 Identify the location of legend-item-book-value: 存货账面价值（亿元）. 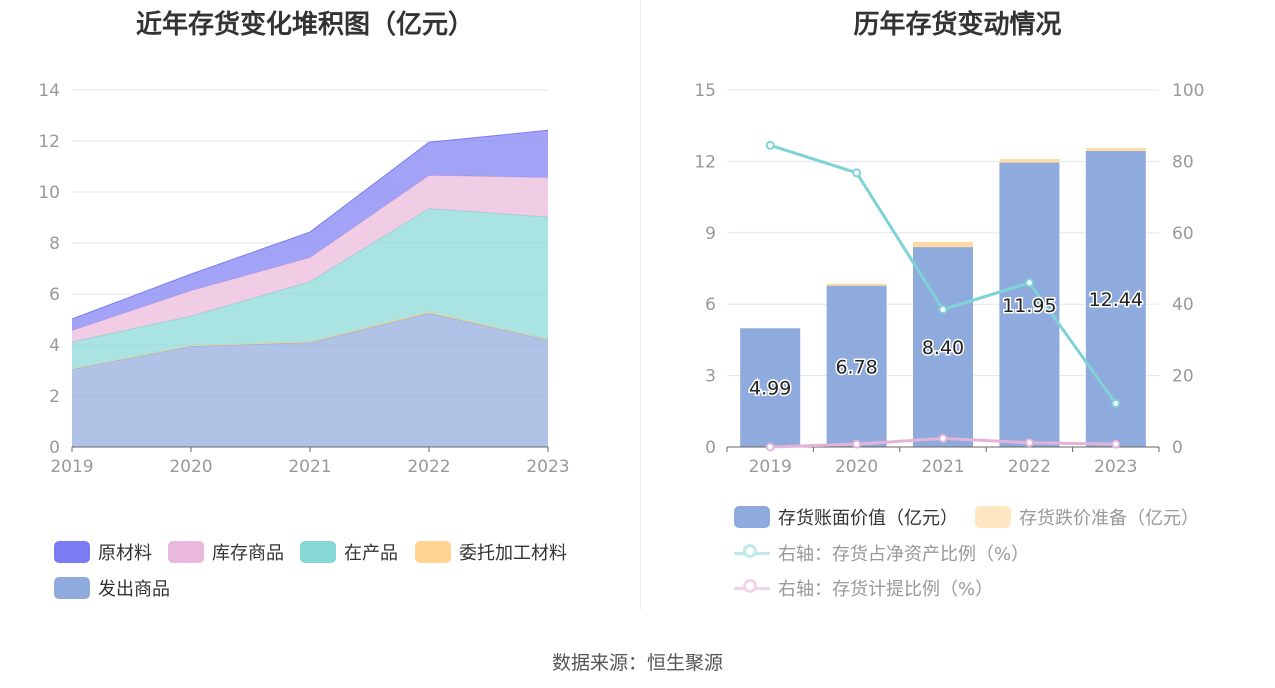
(846, 517).